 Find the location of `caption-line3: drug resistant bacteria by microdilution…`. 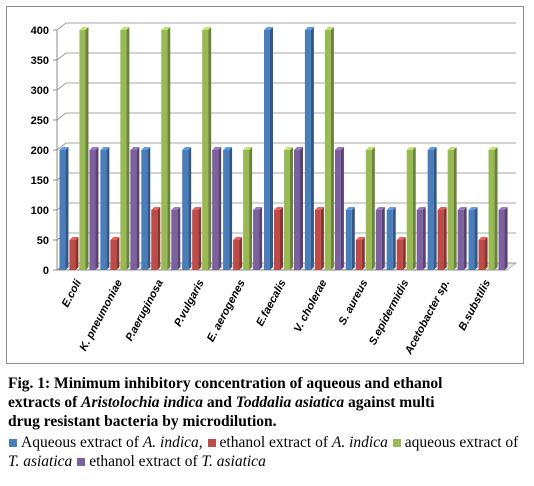

caption-line3: drug resistant bacteria by microdilution… is located at coordinates (142, 421).